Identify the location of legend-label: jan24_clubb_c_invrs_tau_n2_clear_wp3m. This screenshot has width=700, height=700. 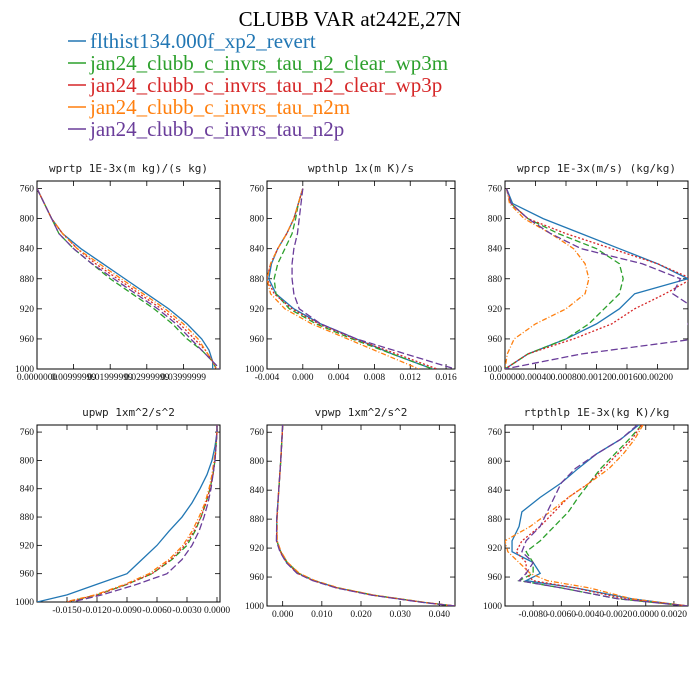
(268, 63).